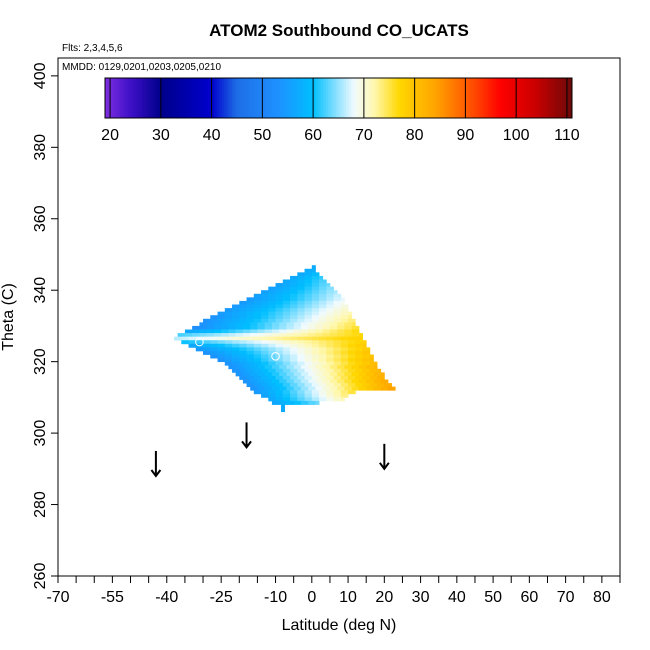 This screenshot has height=650, width=650. I want to click on colorbar-tick-label: 60, so click(313, 135).